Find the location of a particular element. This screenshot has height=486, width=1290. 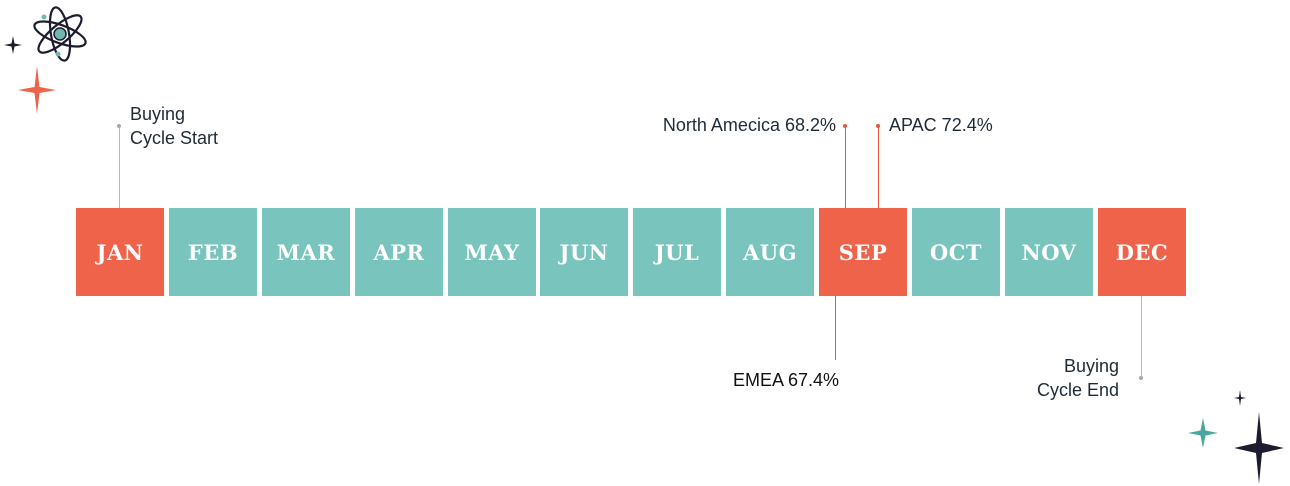

cycle-end-connector is located at coordinates (1141, 336).